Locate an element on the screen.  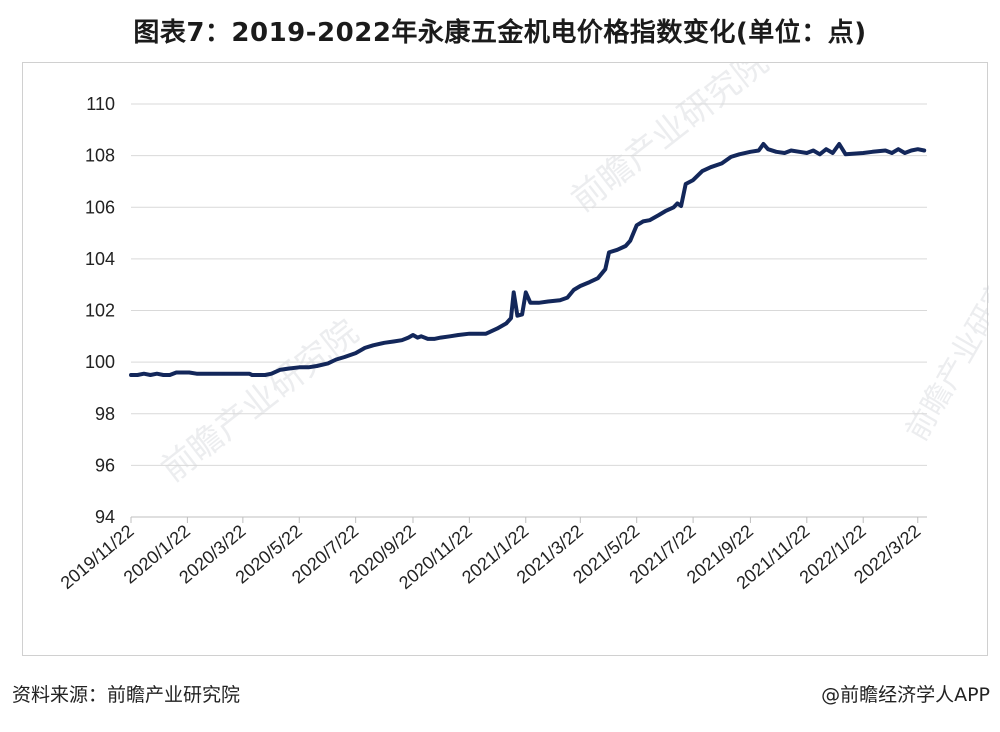
y-axis-ticks: 94 96 98 100 102 104 106 108 110 is located at coordinates (100, 310).